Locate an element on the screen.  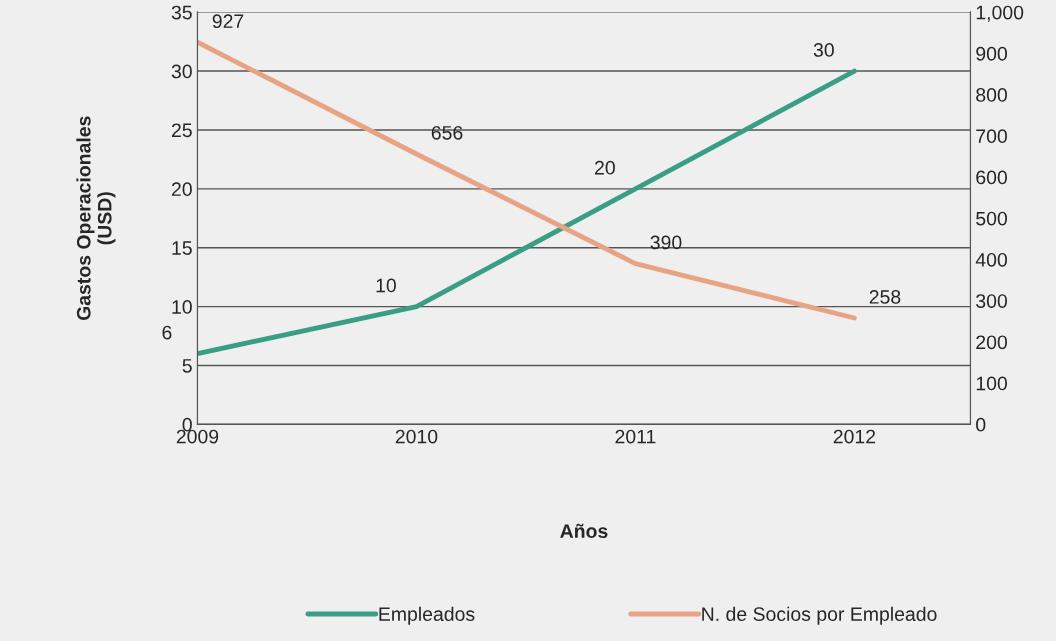
y2-tick-label: 100 is located at coordinates (992, 383).